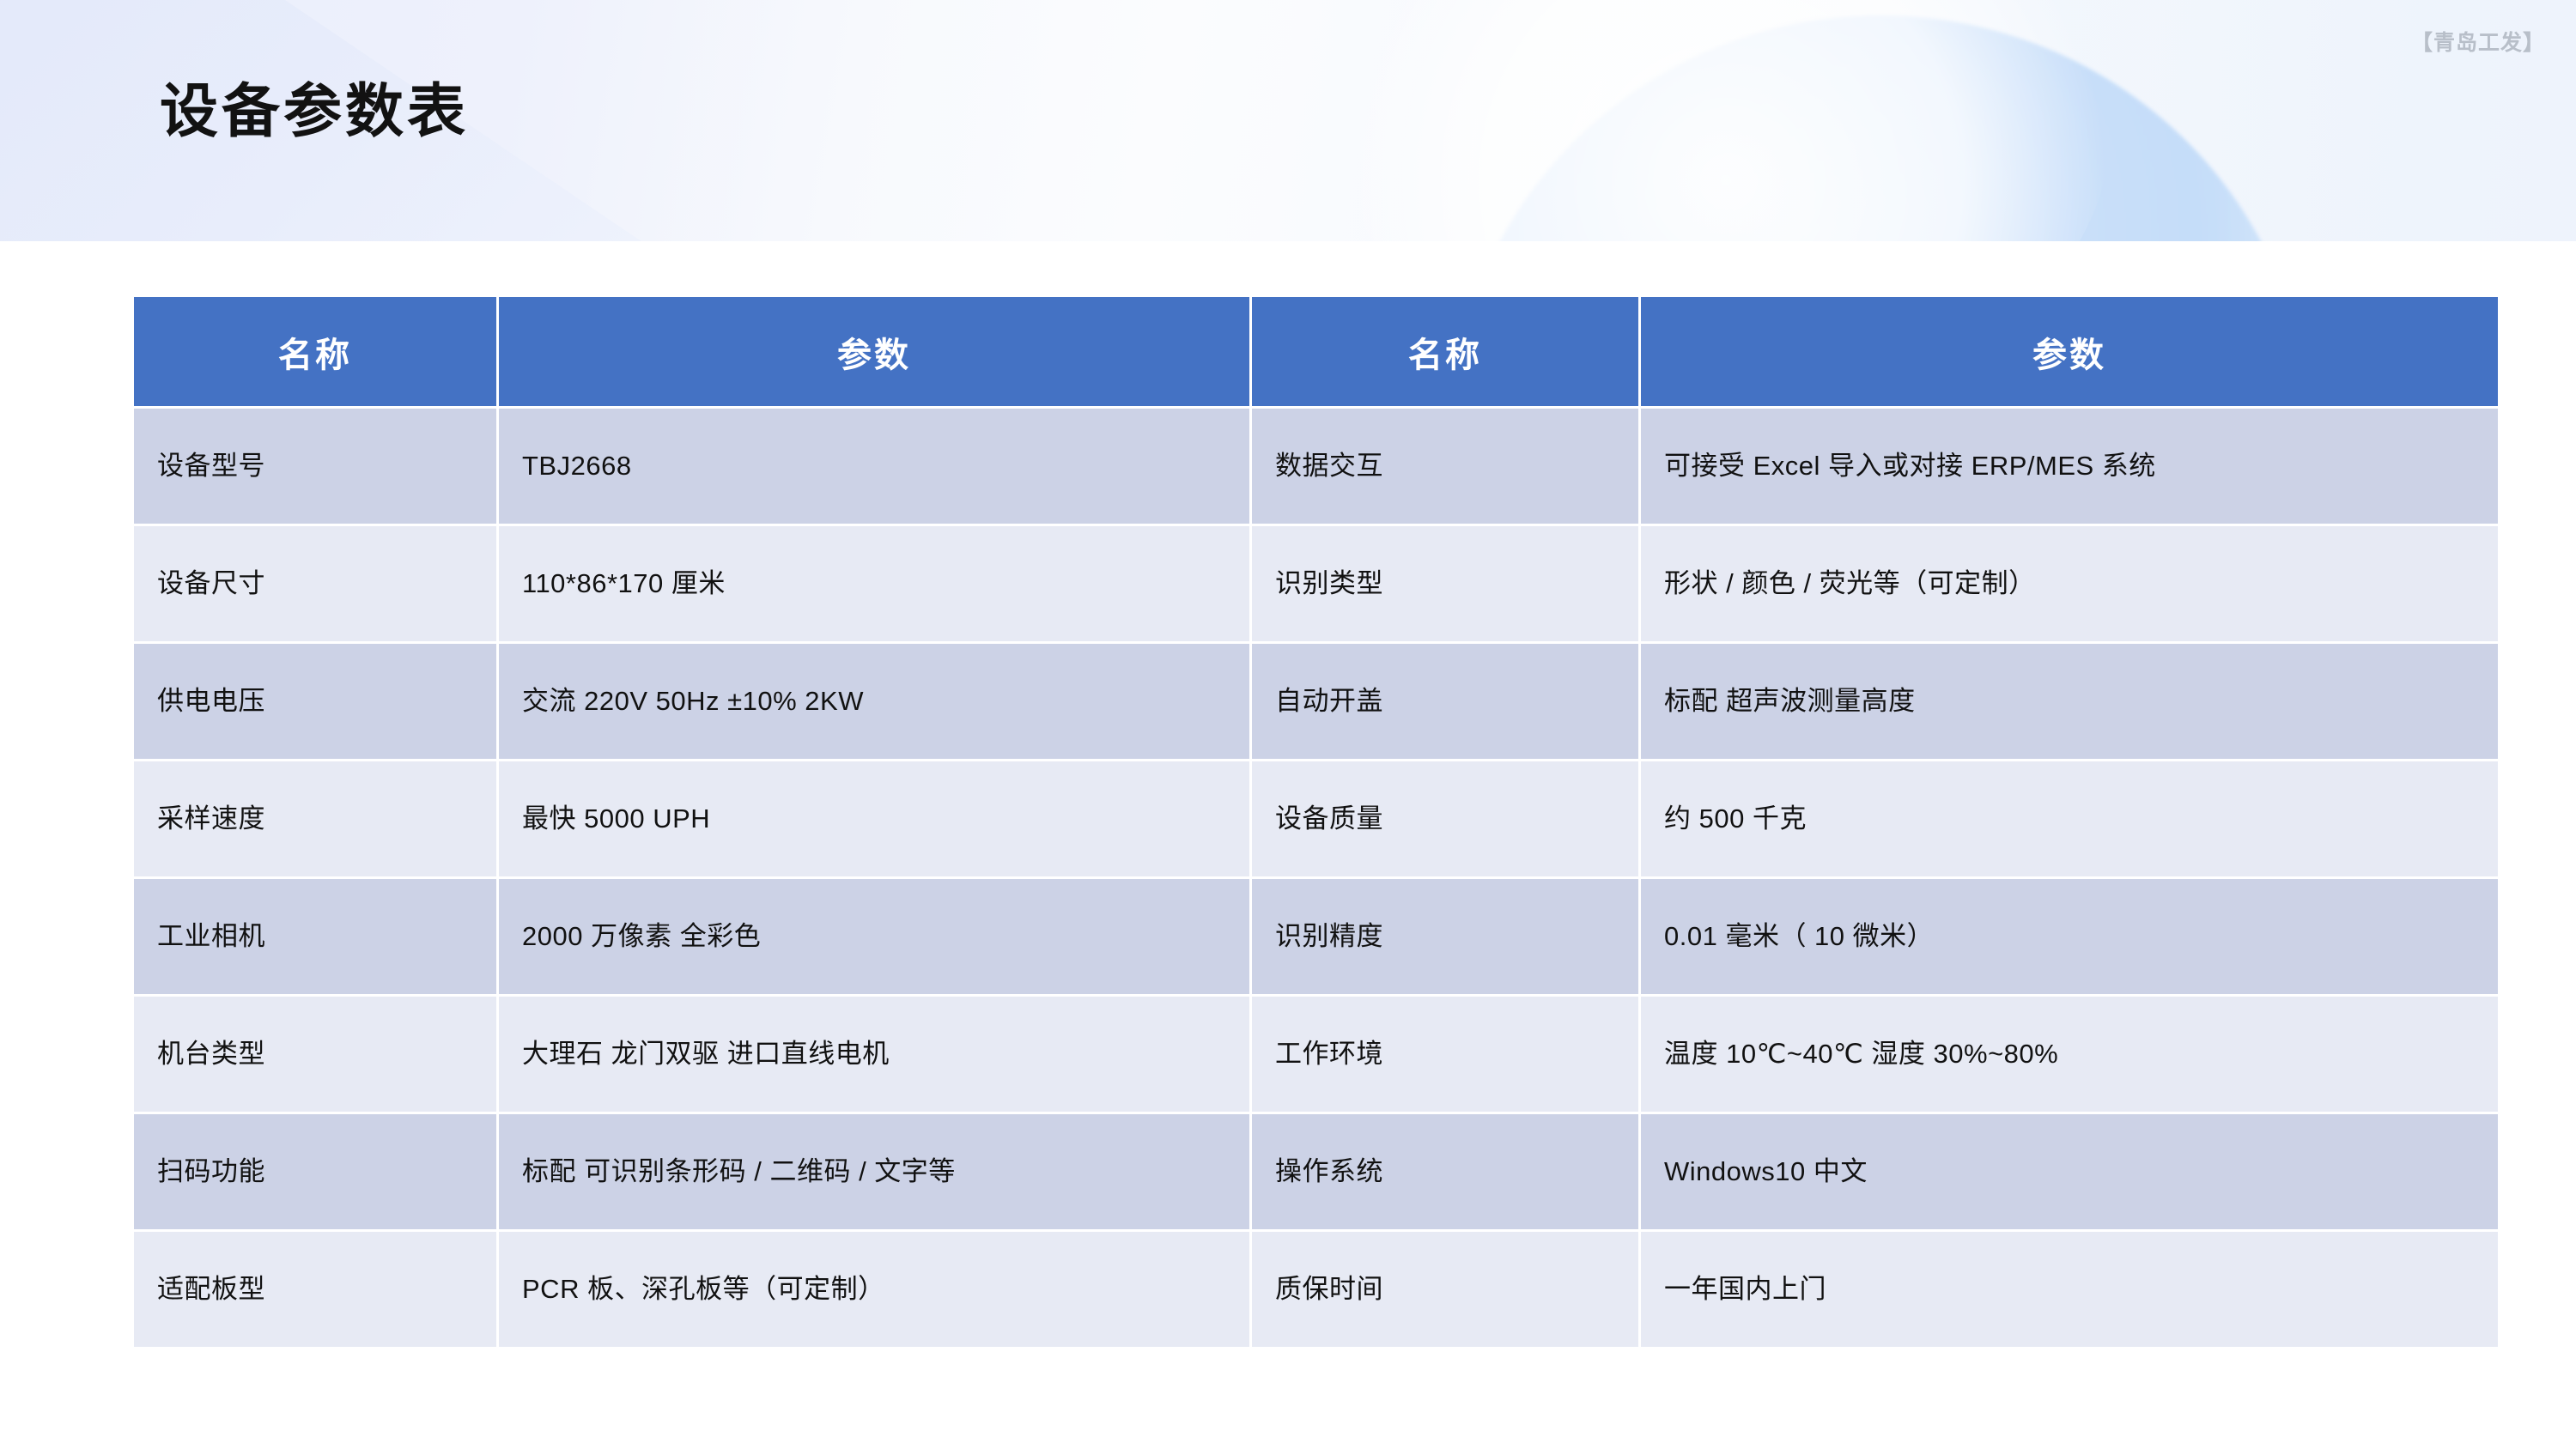  What do you see at coordinates (1445, 351) in the screenshot?
I see `column-header-name-right: 名称` at bounding box center [1445, 351].